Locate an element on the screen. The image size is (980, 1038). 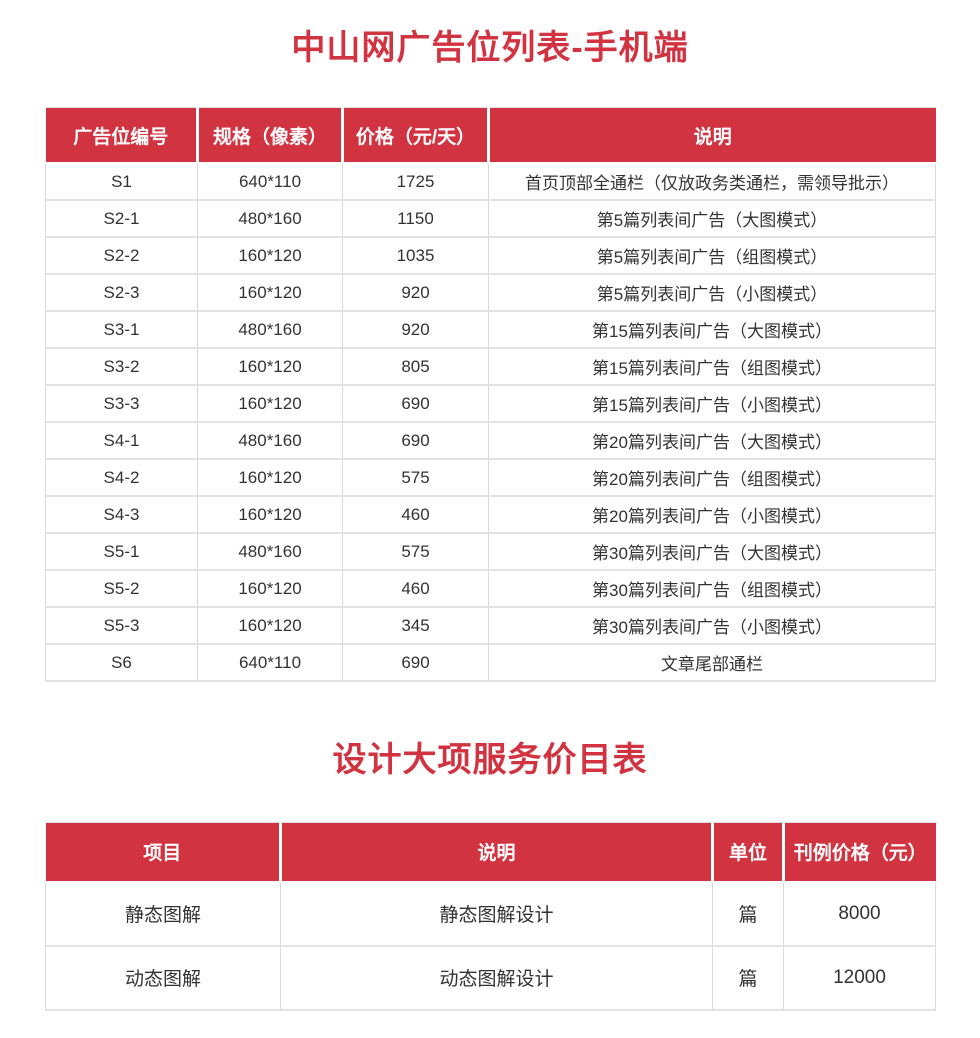
table-cell: 第30篇列表间广告（大图模式） is located at coordinates (712, 552).